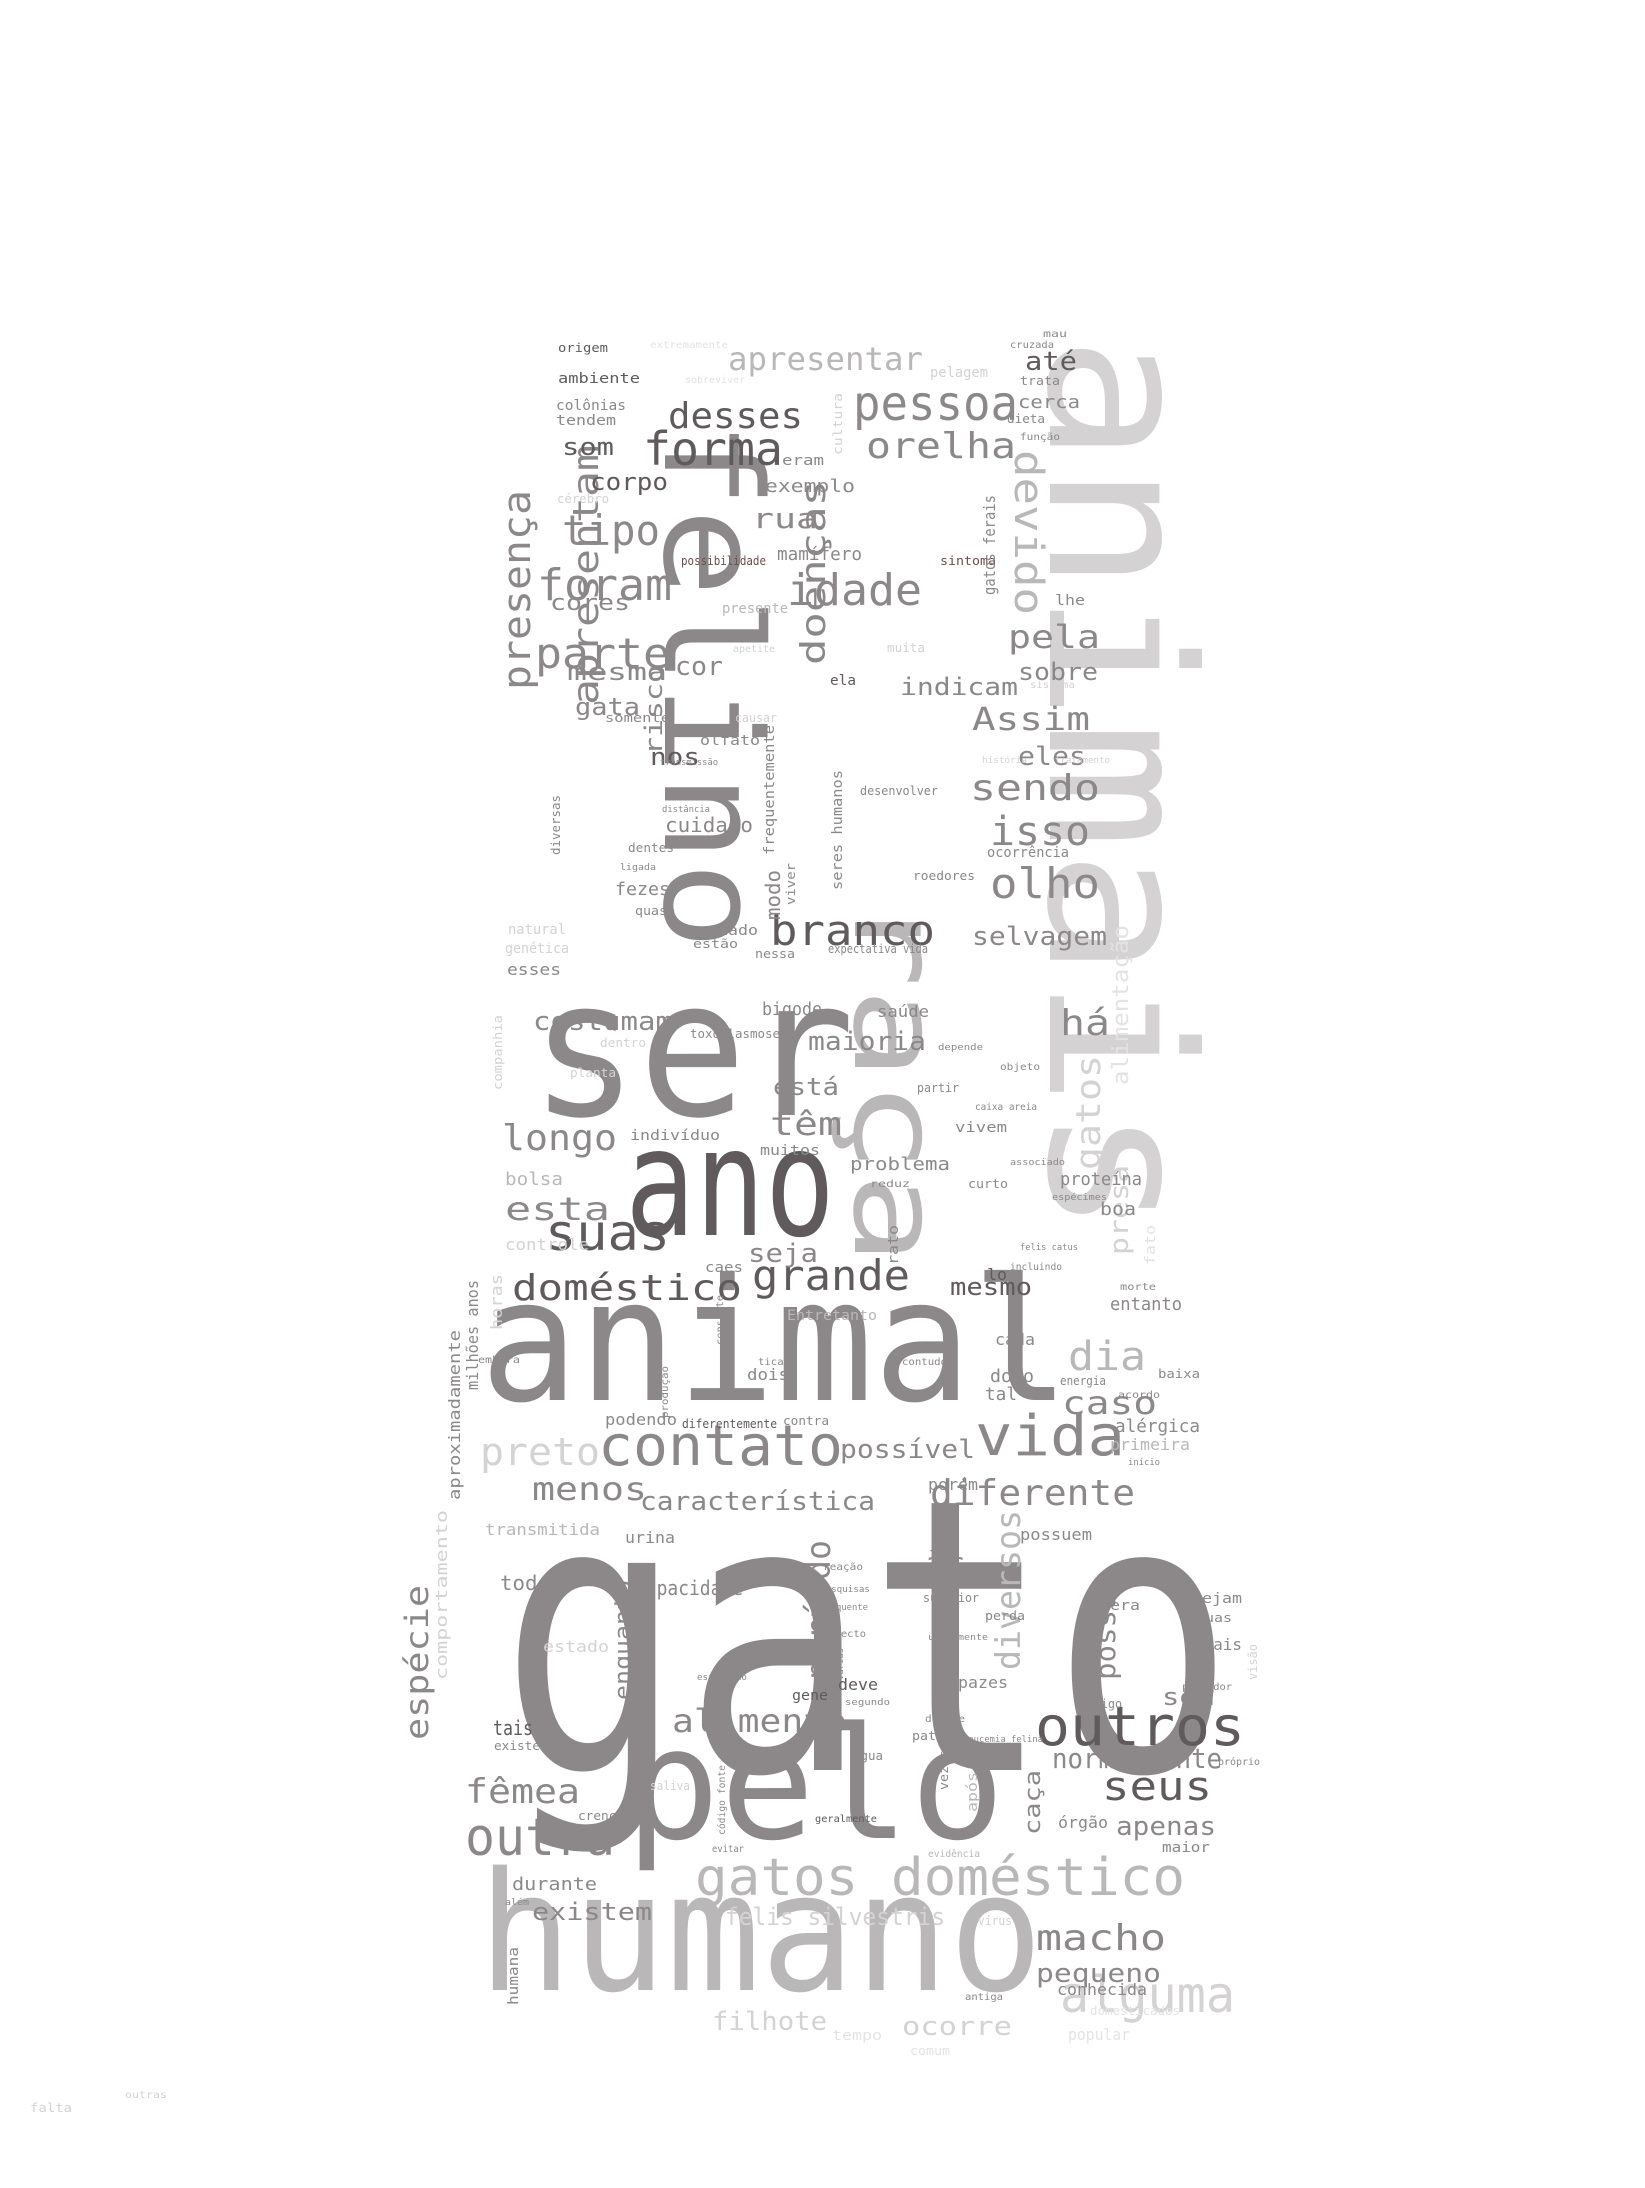  I want to click on word-incluindo: incluindo, so click(1036, 1267).